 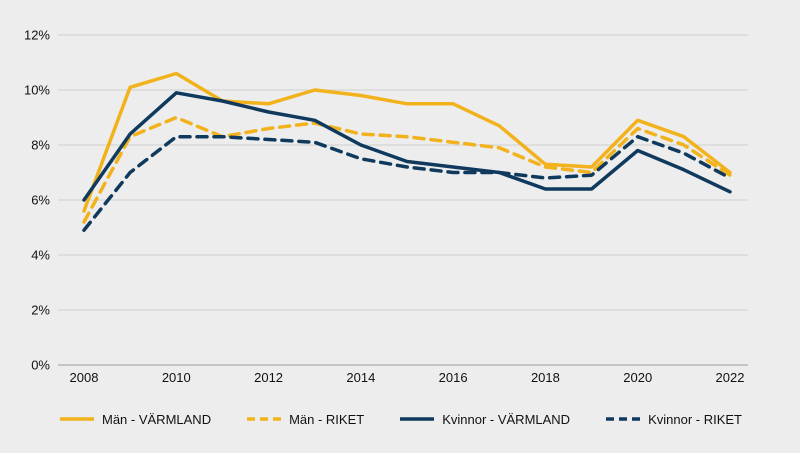 What do you see at coordinates (637, 377) in the screenshot?
I see `x-tick-label: 2020` at bounding box center [637, 377].